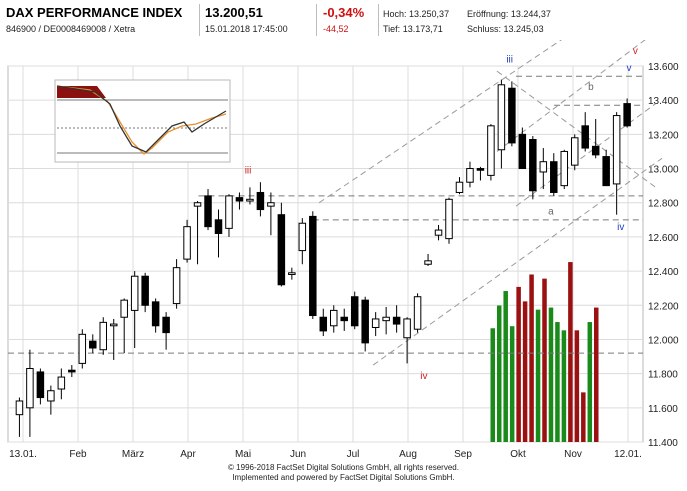 The height and width of the screenshot is (491, 687). I want to click on y-tick-label: 13.400, so click(663, 101).